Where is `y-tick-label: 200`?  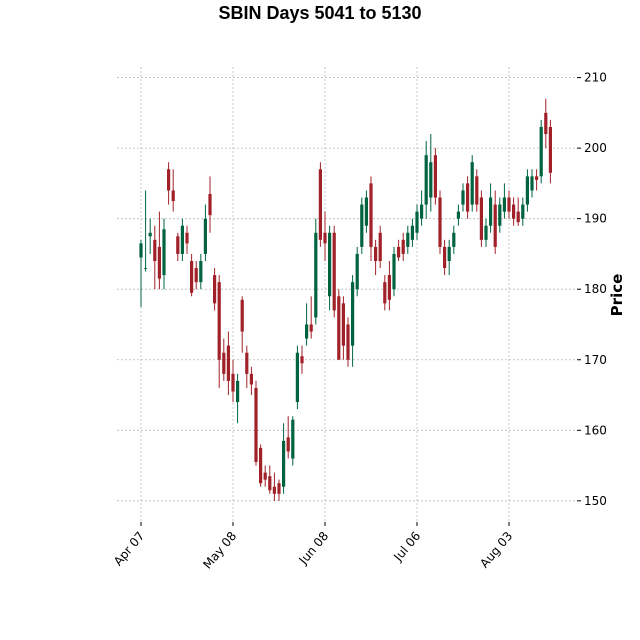
y-tick-label: 200 is located at coordinates (595, 148).